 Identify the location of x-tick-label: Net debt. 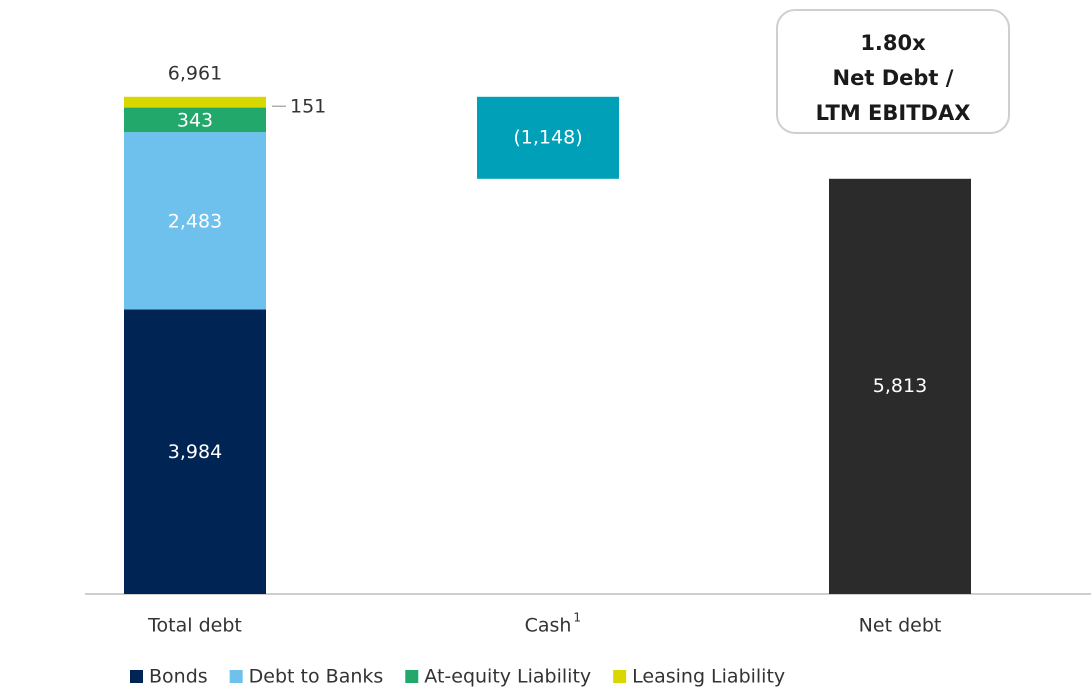
(900, 626).